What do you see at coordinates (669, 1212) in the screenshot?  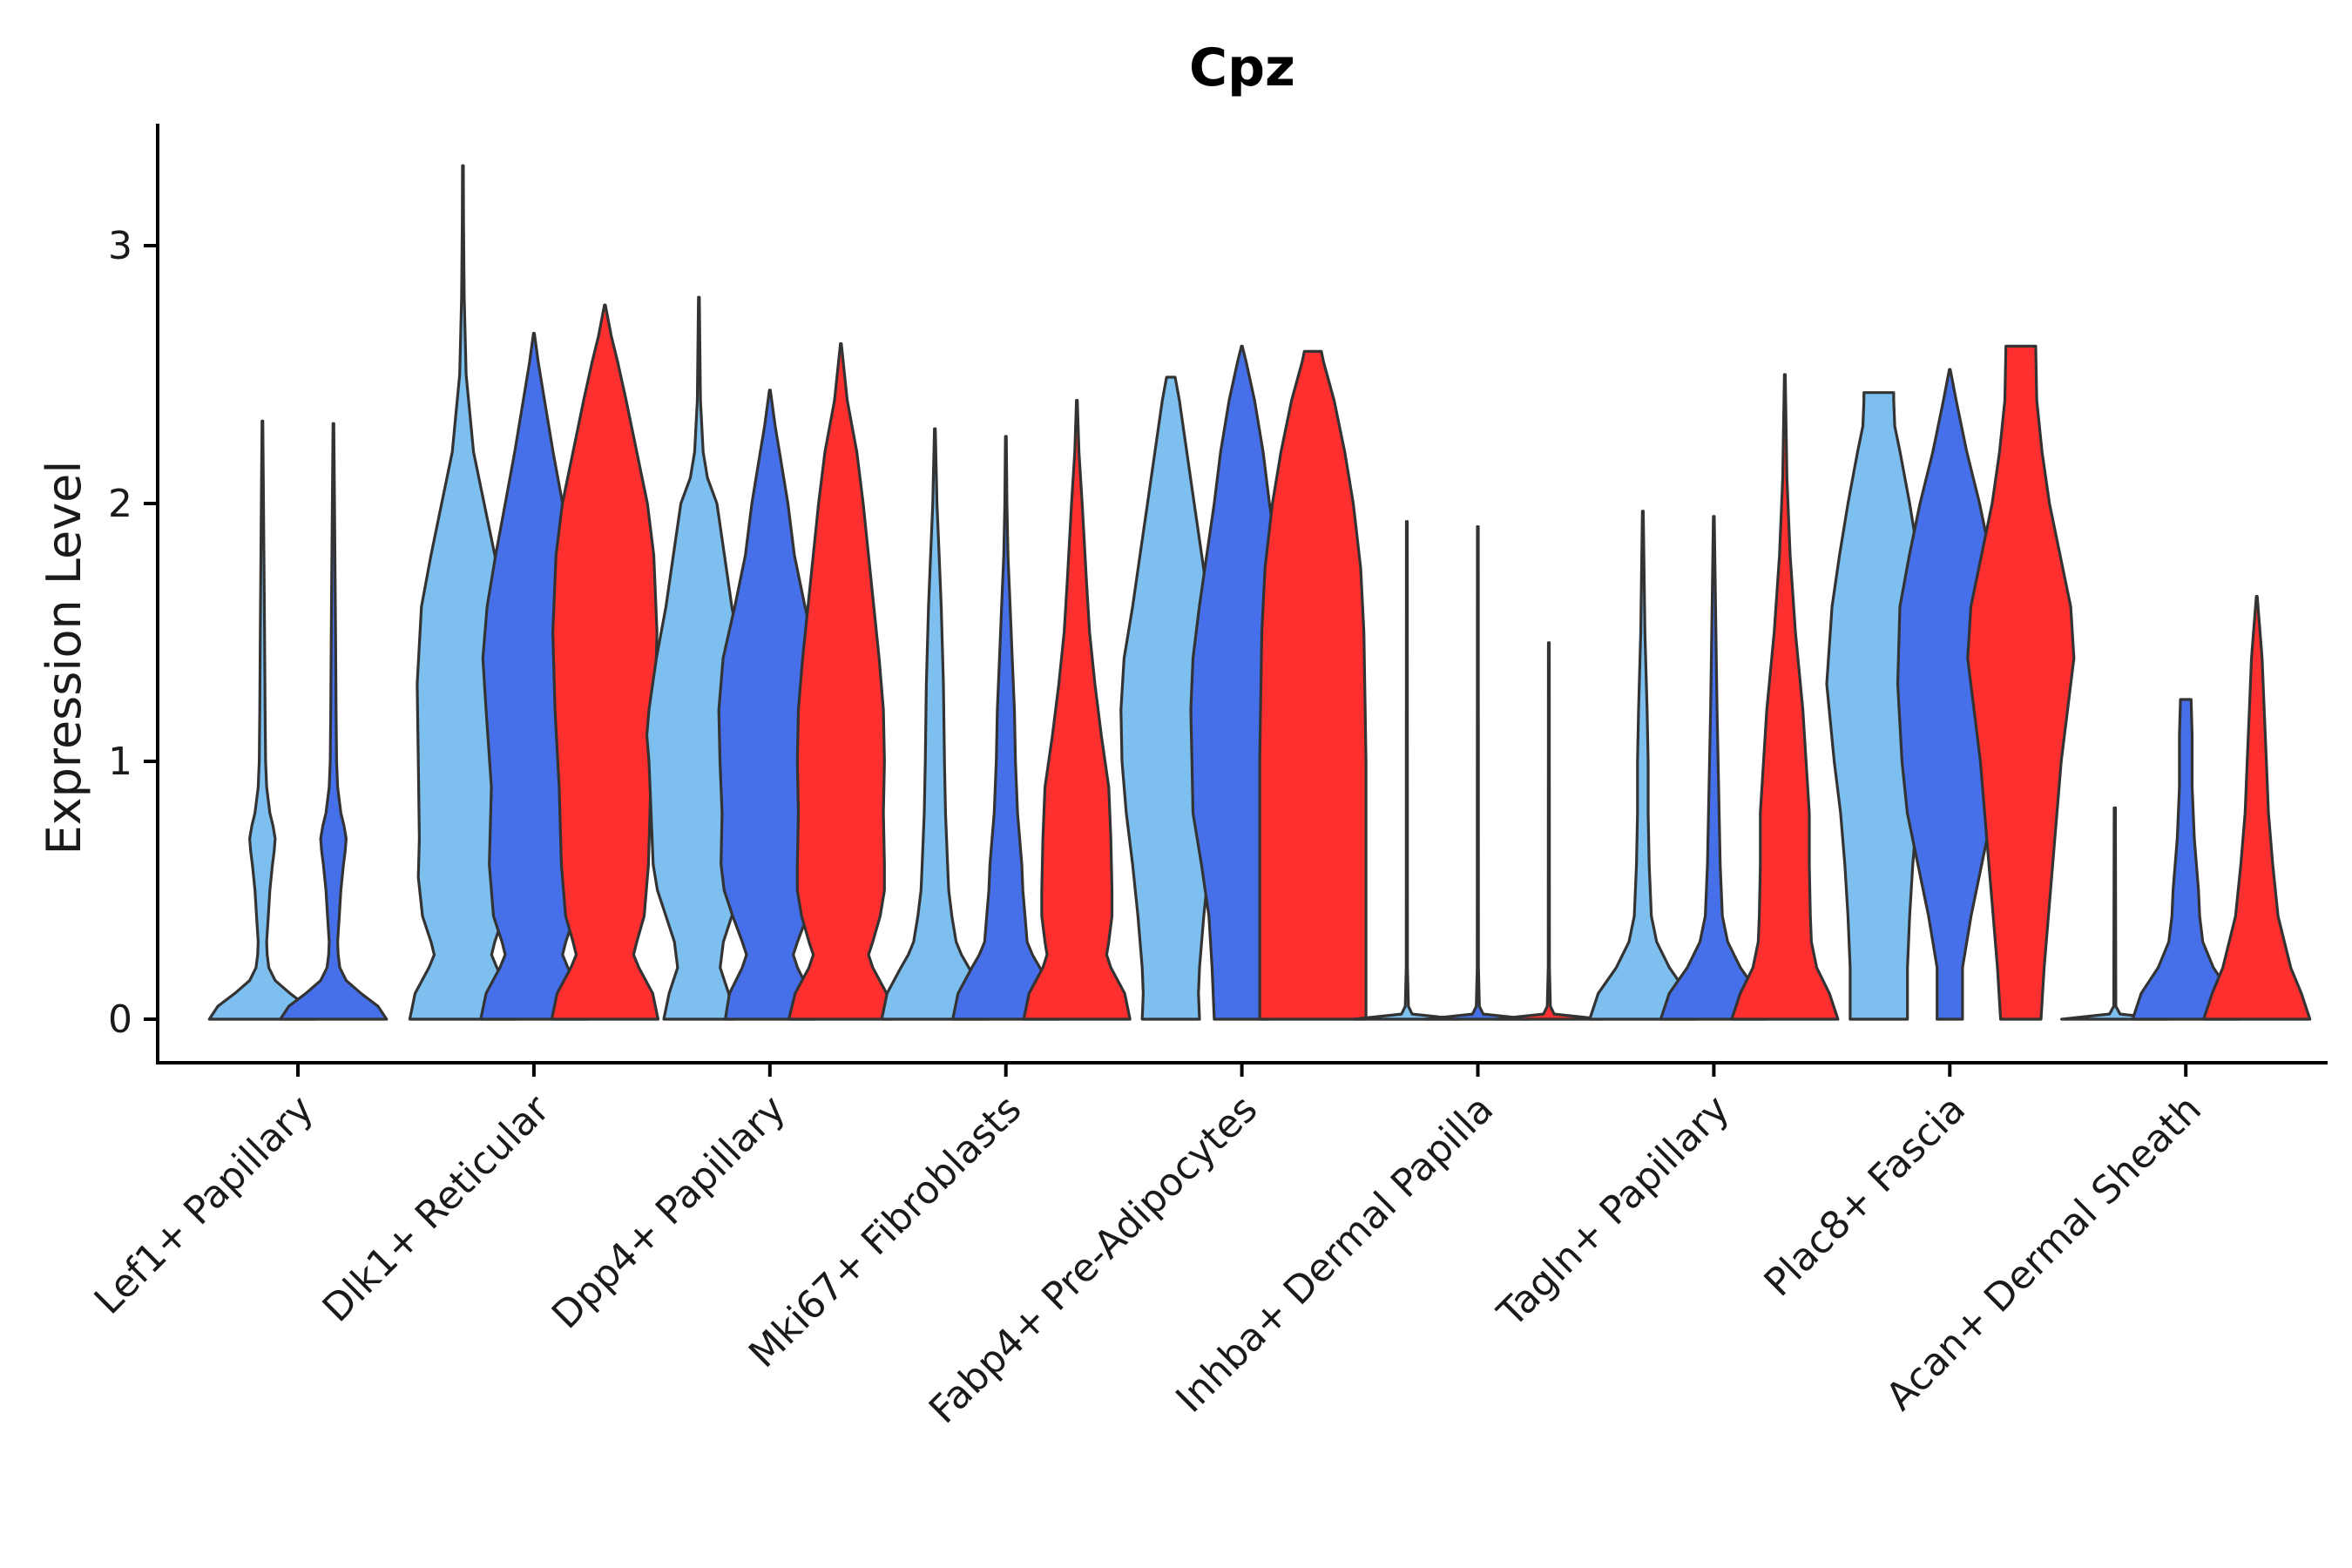 I see `x-tick-label: Dpp4+ Papillary` at bounding box center [669, 1212].